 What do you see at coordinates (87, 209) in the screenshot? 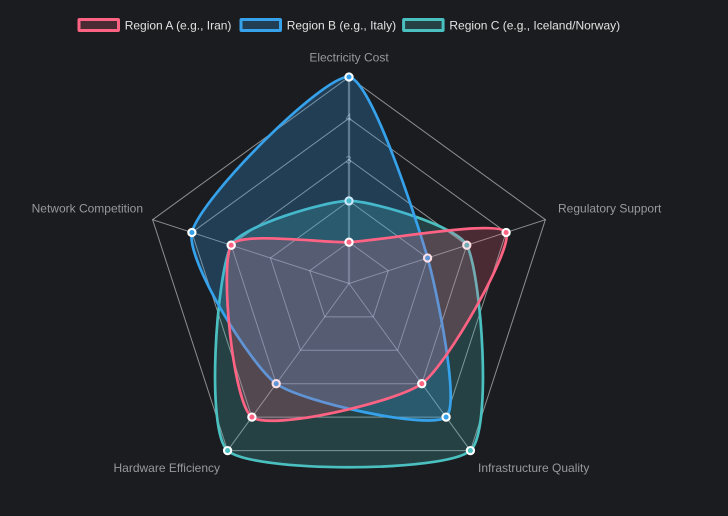
I see `svg-text: Network Competition` at bounding box center [87, 209].